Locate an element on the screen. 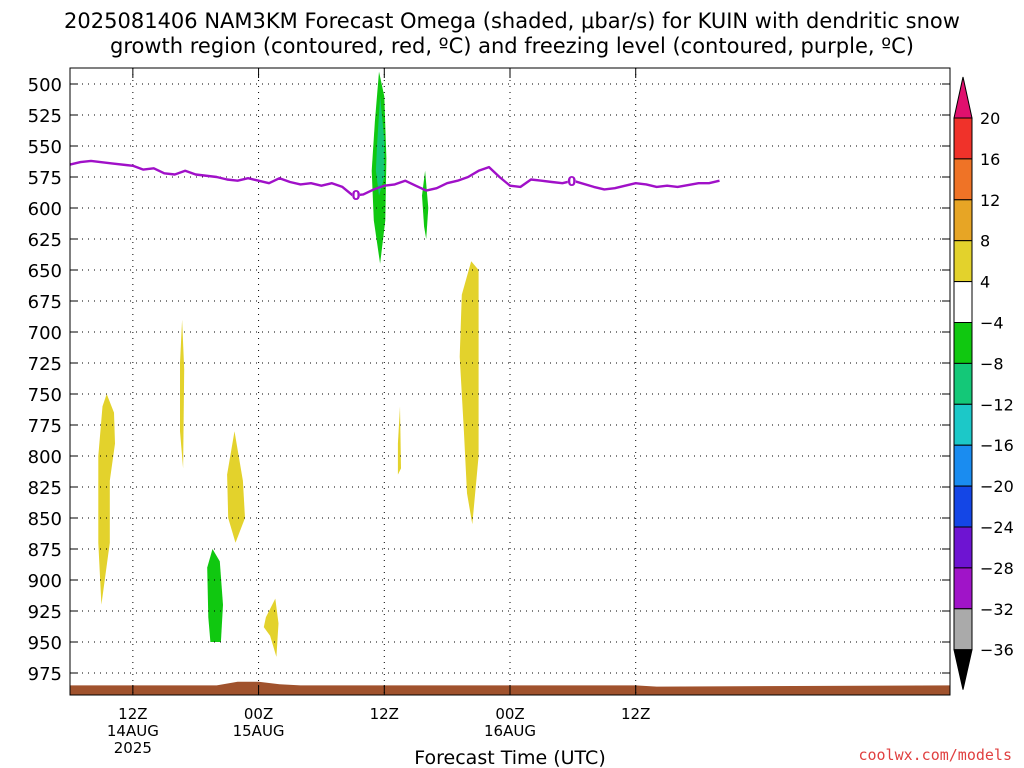 Image resolution: width=1024 pixels, height=768 pixels. y-tick-label-725: 725 is located at coordinates (45, 364).